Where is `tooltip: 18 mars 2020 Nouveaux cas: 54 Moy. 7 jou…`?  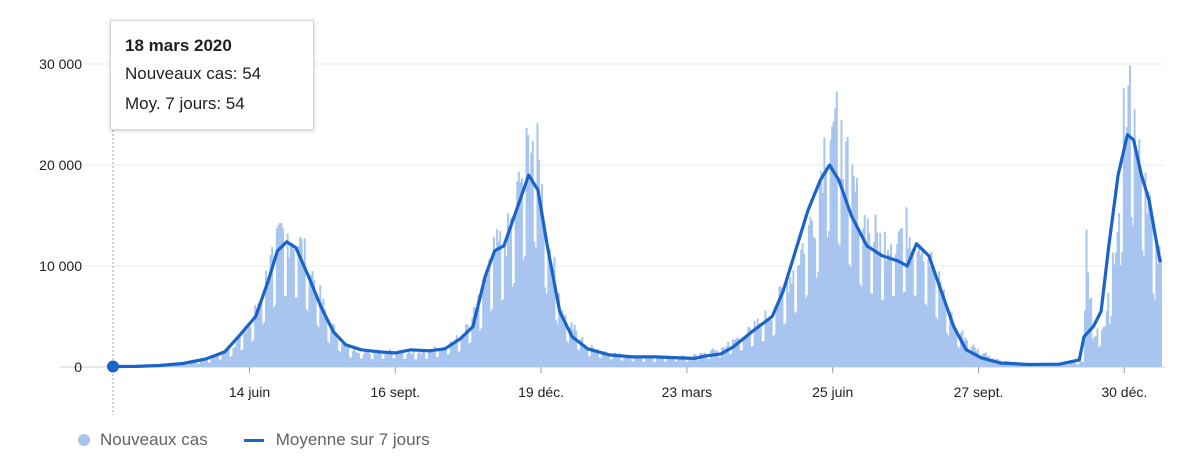 tooltip: 18 mars 2020 Nouveaux cas: 54 Moy. 7 jou… is located at coordinates (212, 75).